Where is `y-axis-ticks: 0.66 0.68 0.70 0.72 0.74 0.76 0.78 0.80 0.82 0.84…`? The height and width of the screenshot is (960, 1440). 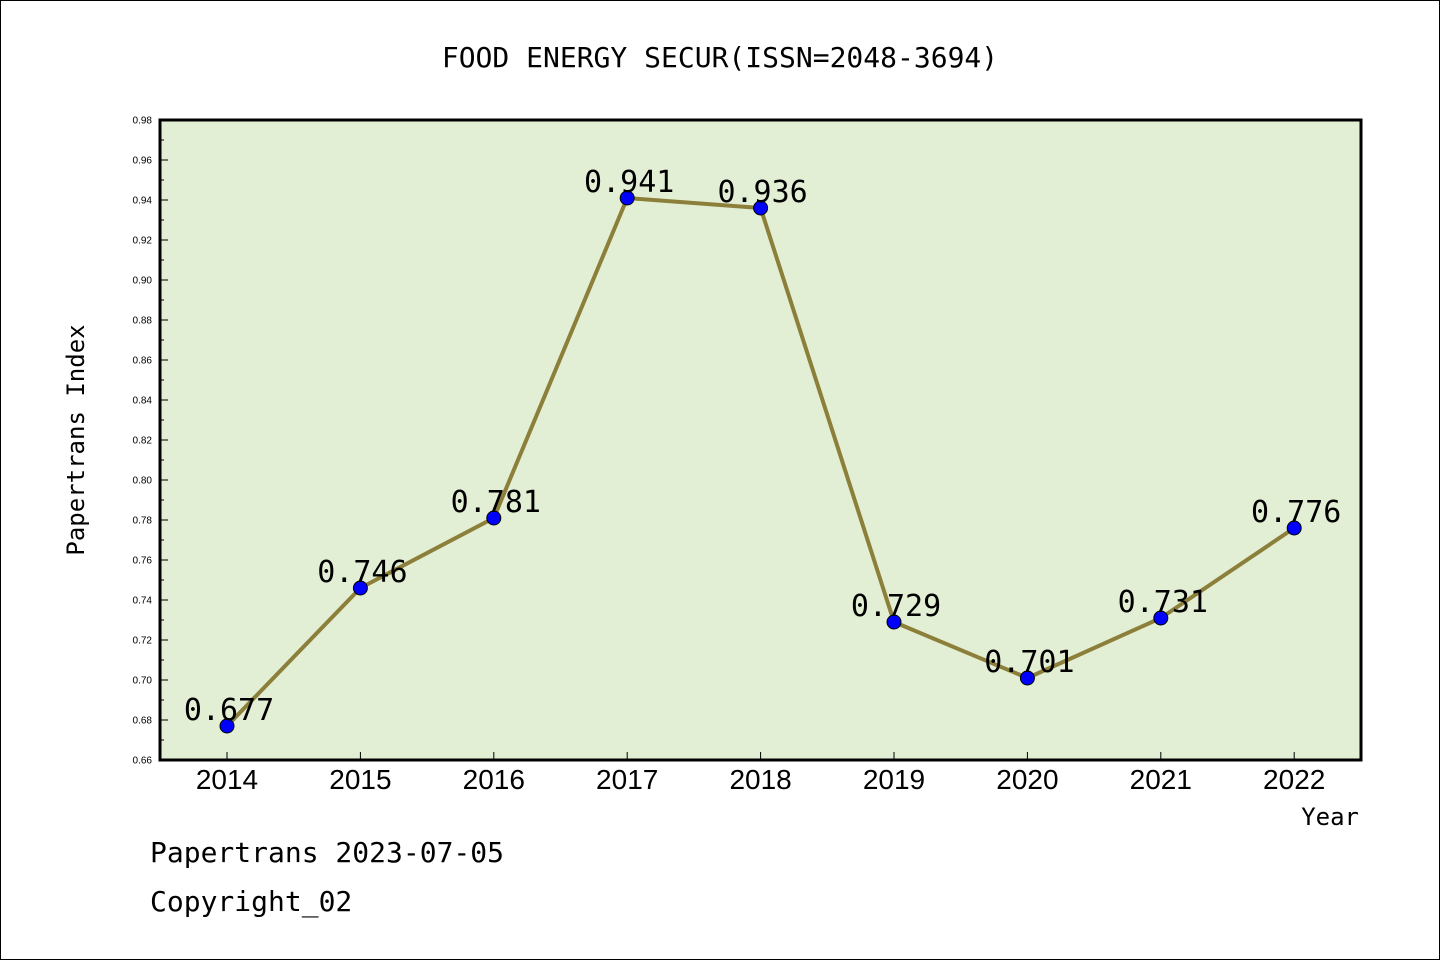 y-axis-ticks: 0.66 0.68 0.70 0.72 0.74 0.76 0.78 0.80 0.82 0.84… is located at coordinates (150, 441).